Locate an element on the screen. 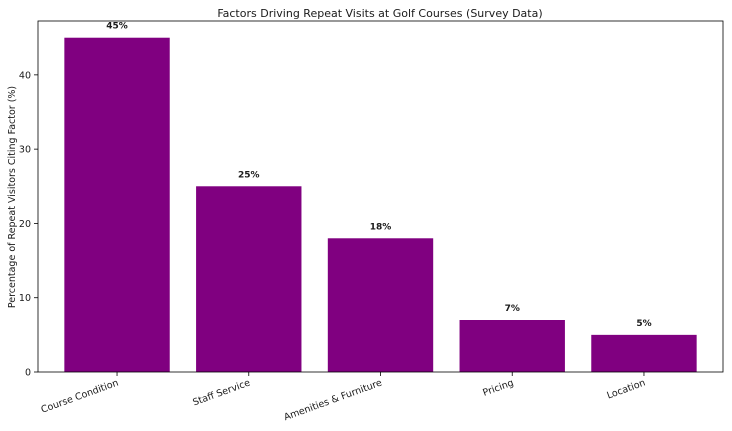 This screenshot has height=431, width=732. bar-data-label: 25% is located at coordinates (249, 175).